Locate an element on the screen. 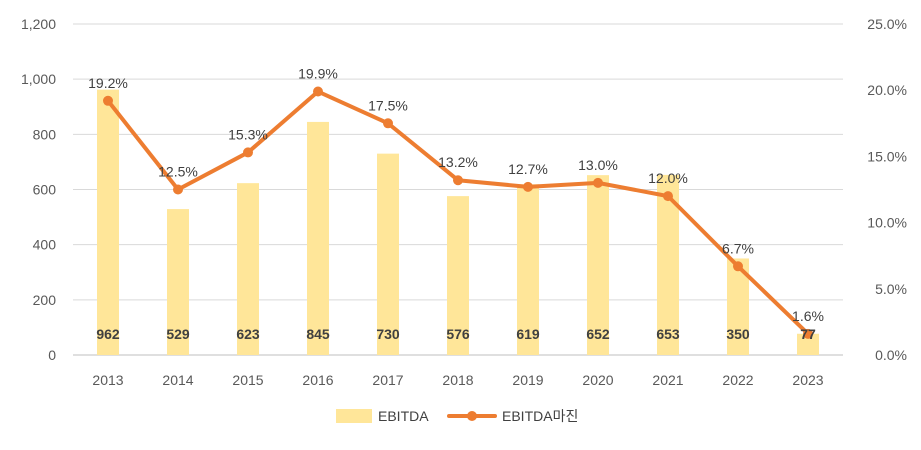  margin-value-label: 12.7% is located at coordinates (528, 169).